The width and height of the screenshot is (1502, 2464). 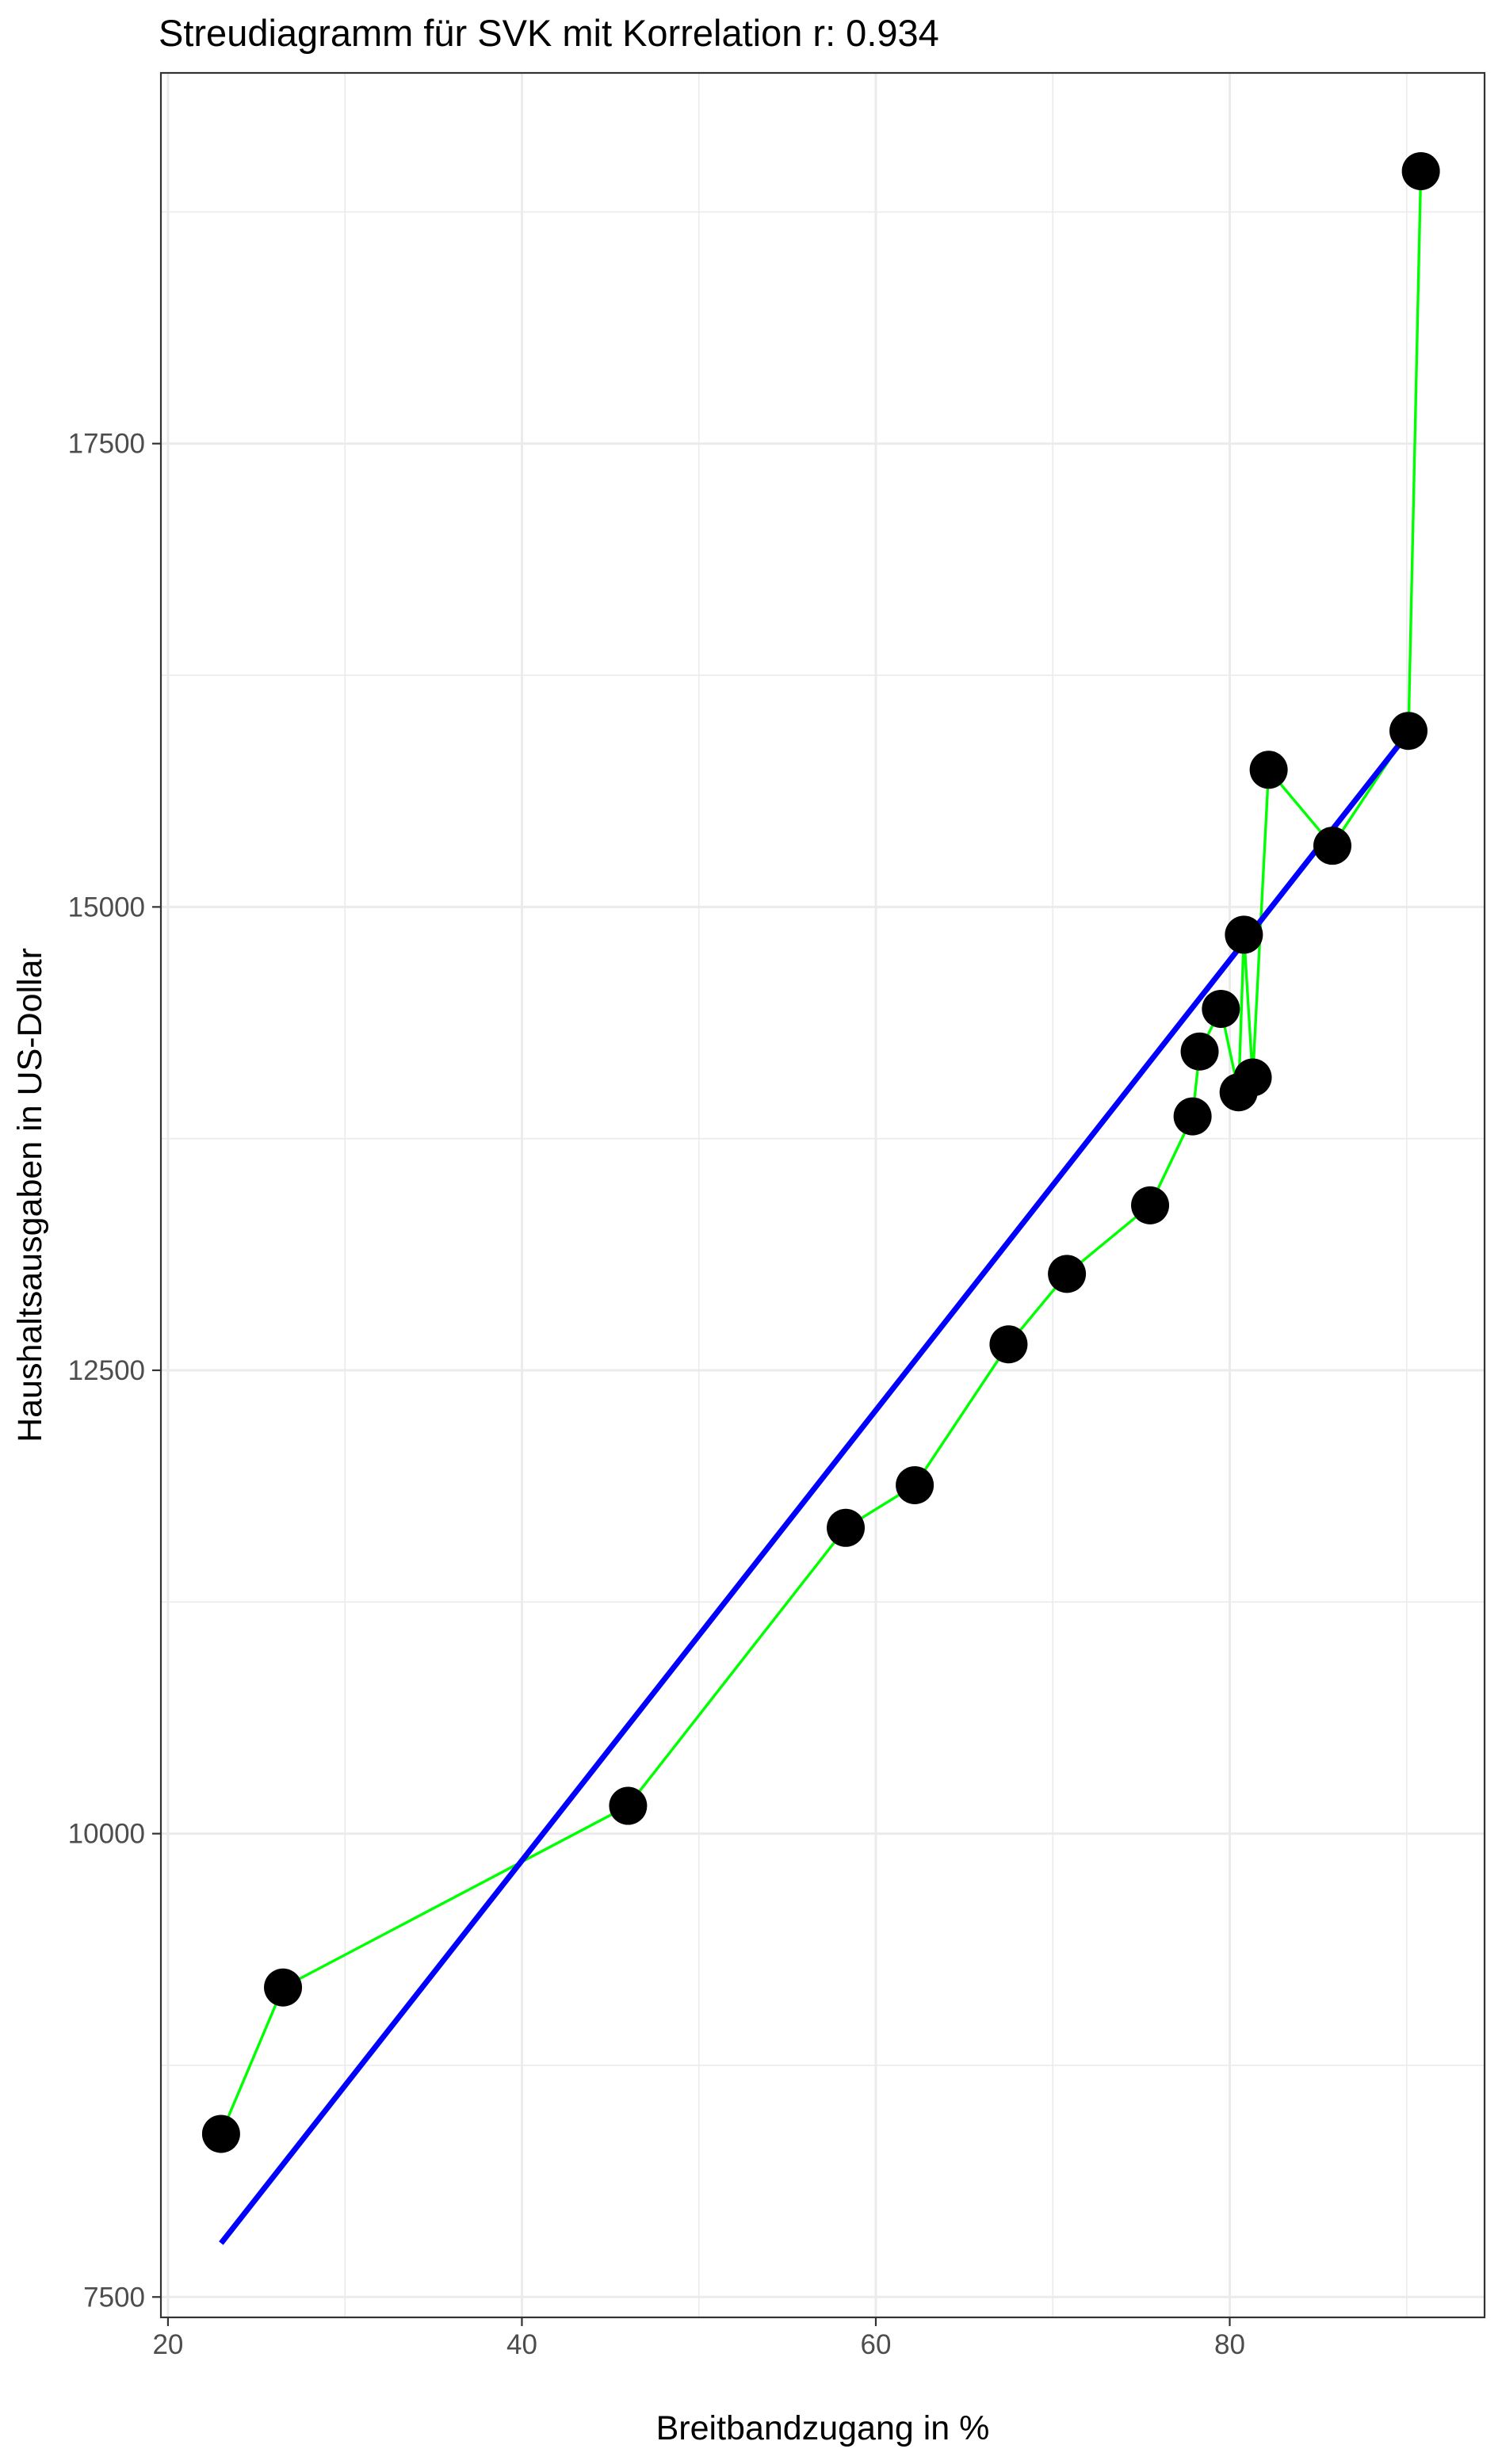 I want to click on x-axis-label: Breitbandzugang in %, so click(x=823, y=2428).